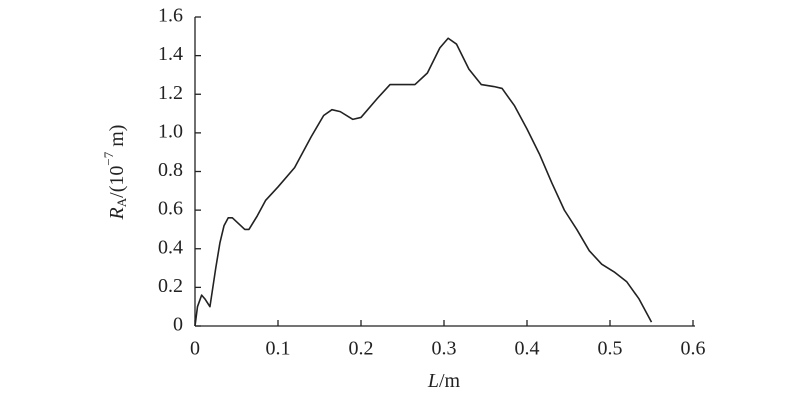  What do you see at coordinates (117, 182) in the screenshot?
I see `y-label-prefix: /(10` at bounding box center [117, 182].